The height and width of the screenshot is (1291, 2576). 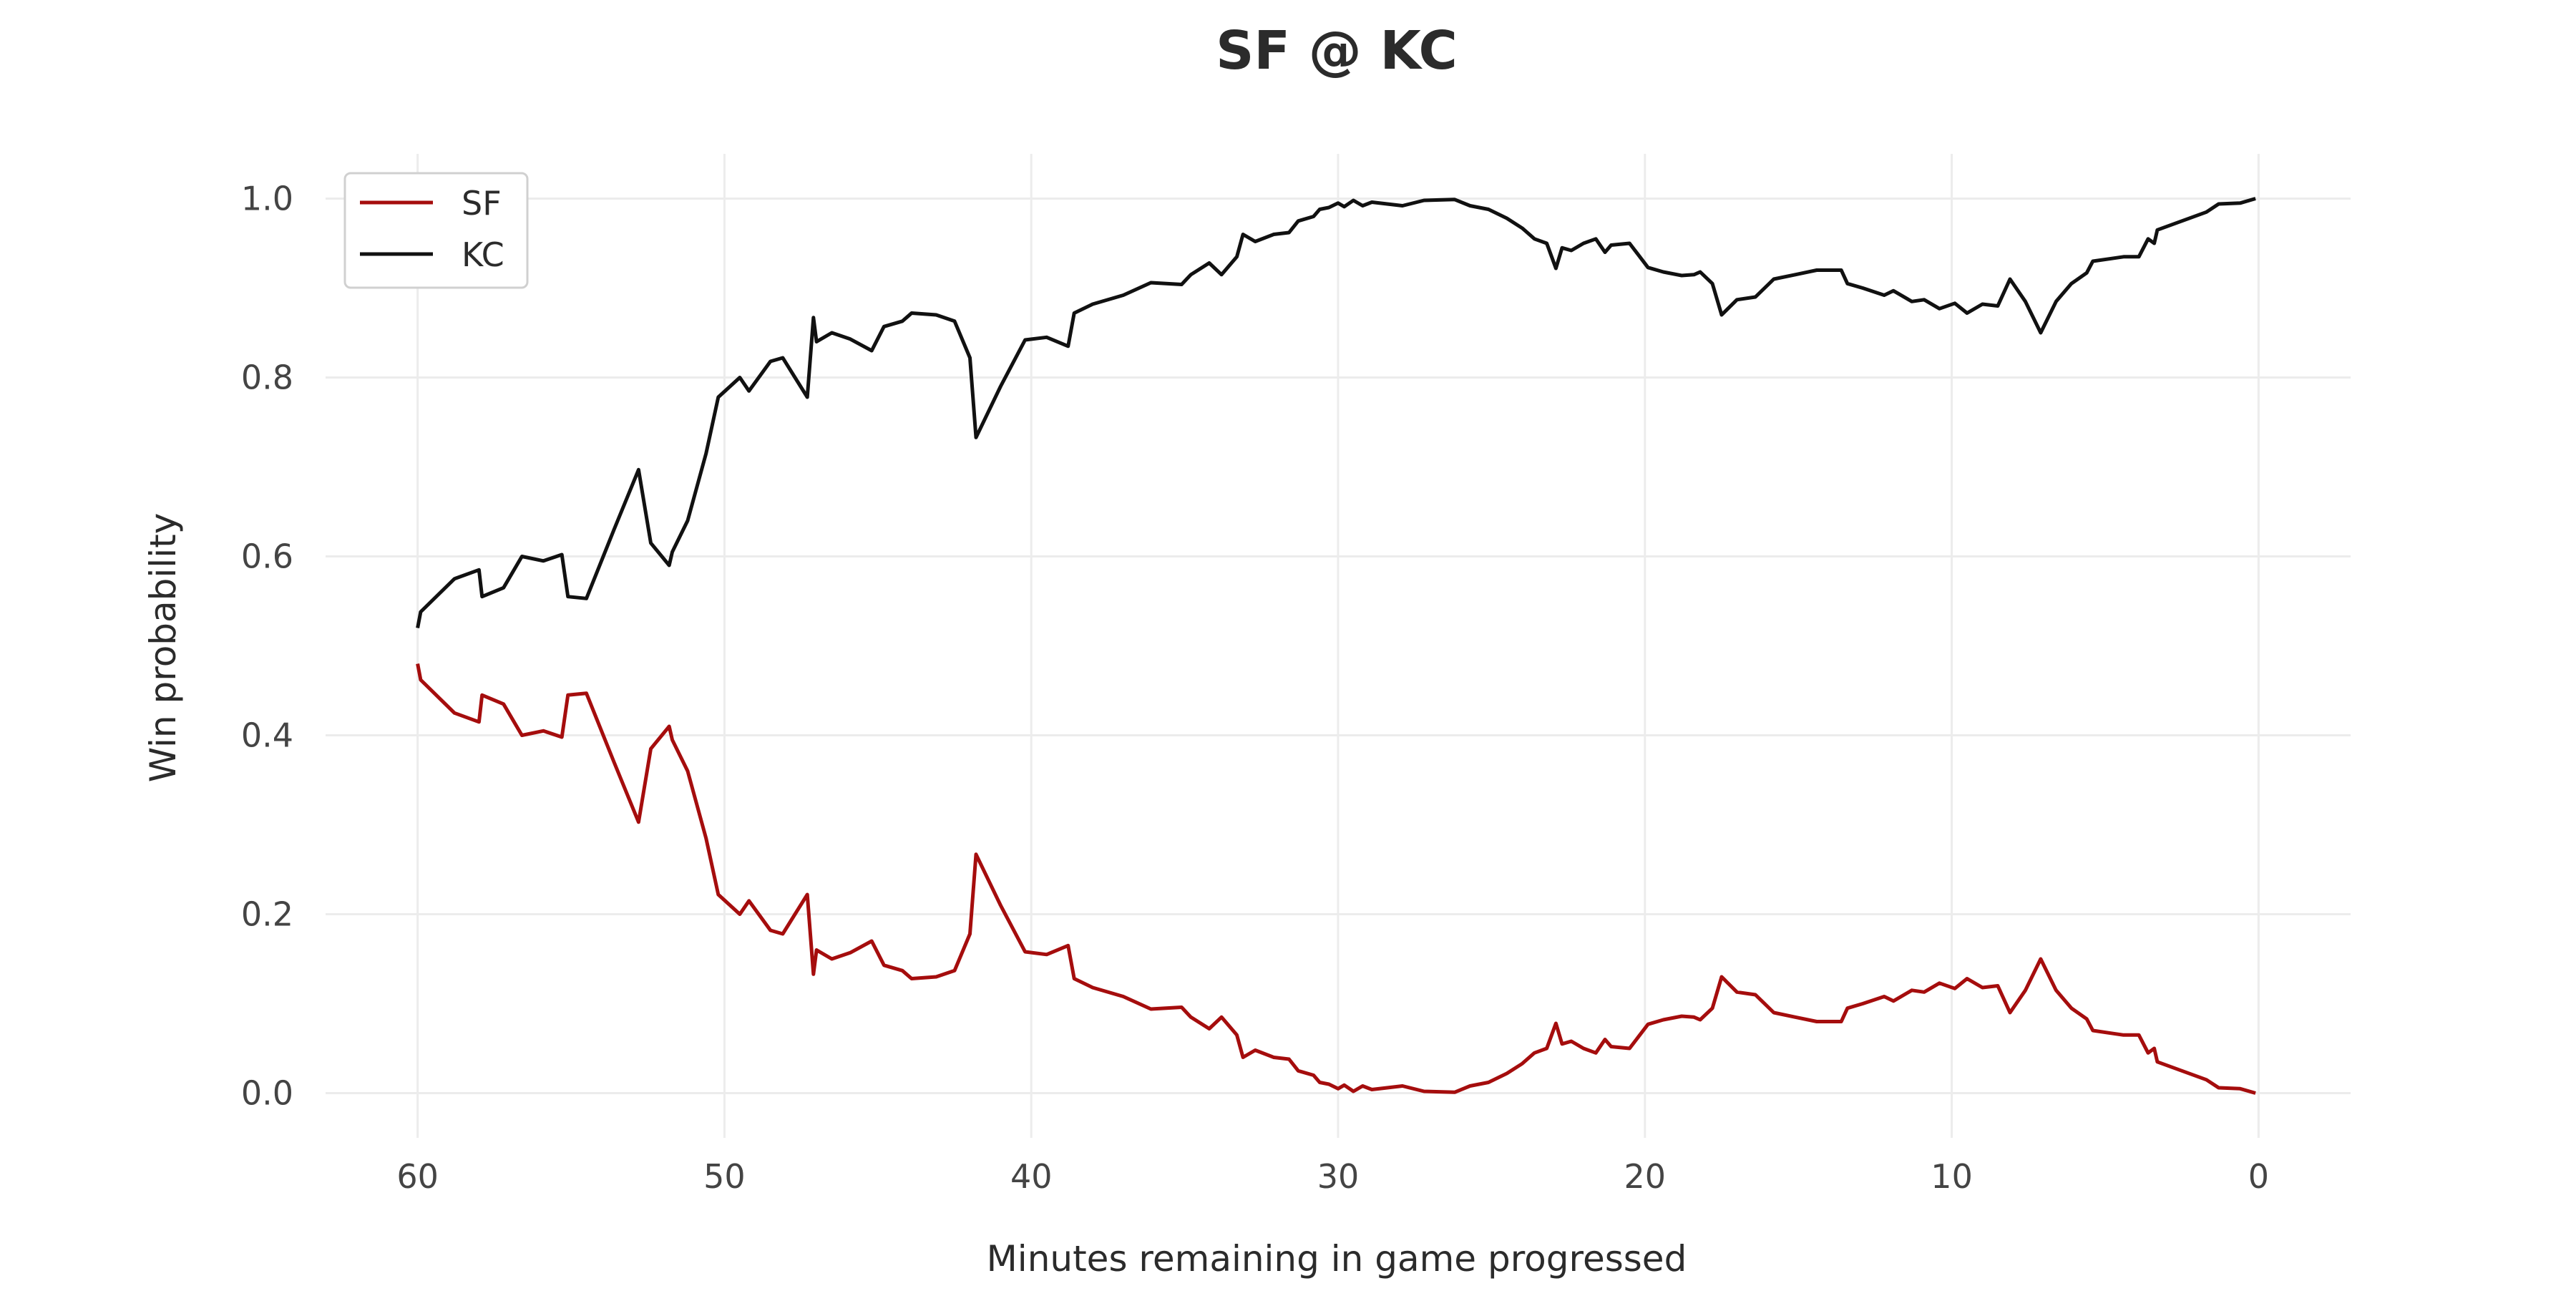 What do you see at coordinates (267, 735) in the screenshot?
I see `y-tick-label: 0.4` at bounding box center [267, 735].